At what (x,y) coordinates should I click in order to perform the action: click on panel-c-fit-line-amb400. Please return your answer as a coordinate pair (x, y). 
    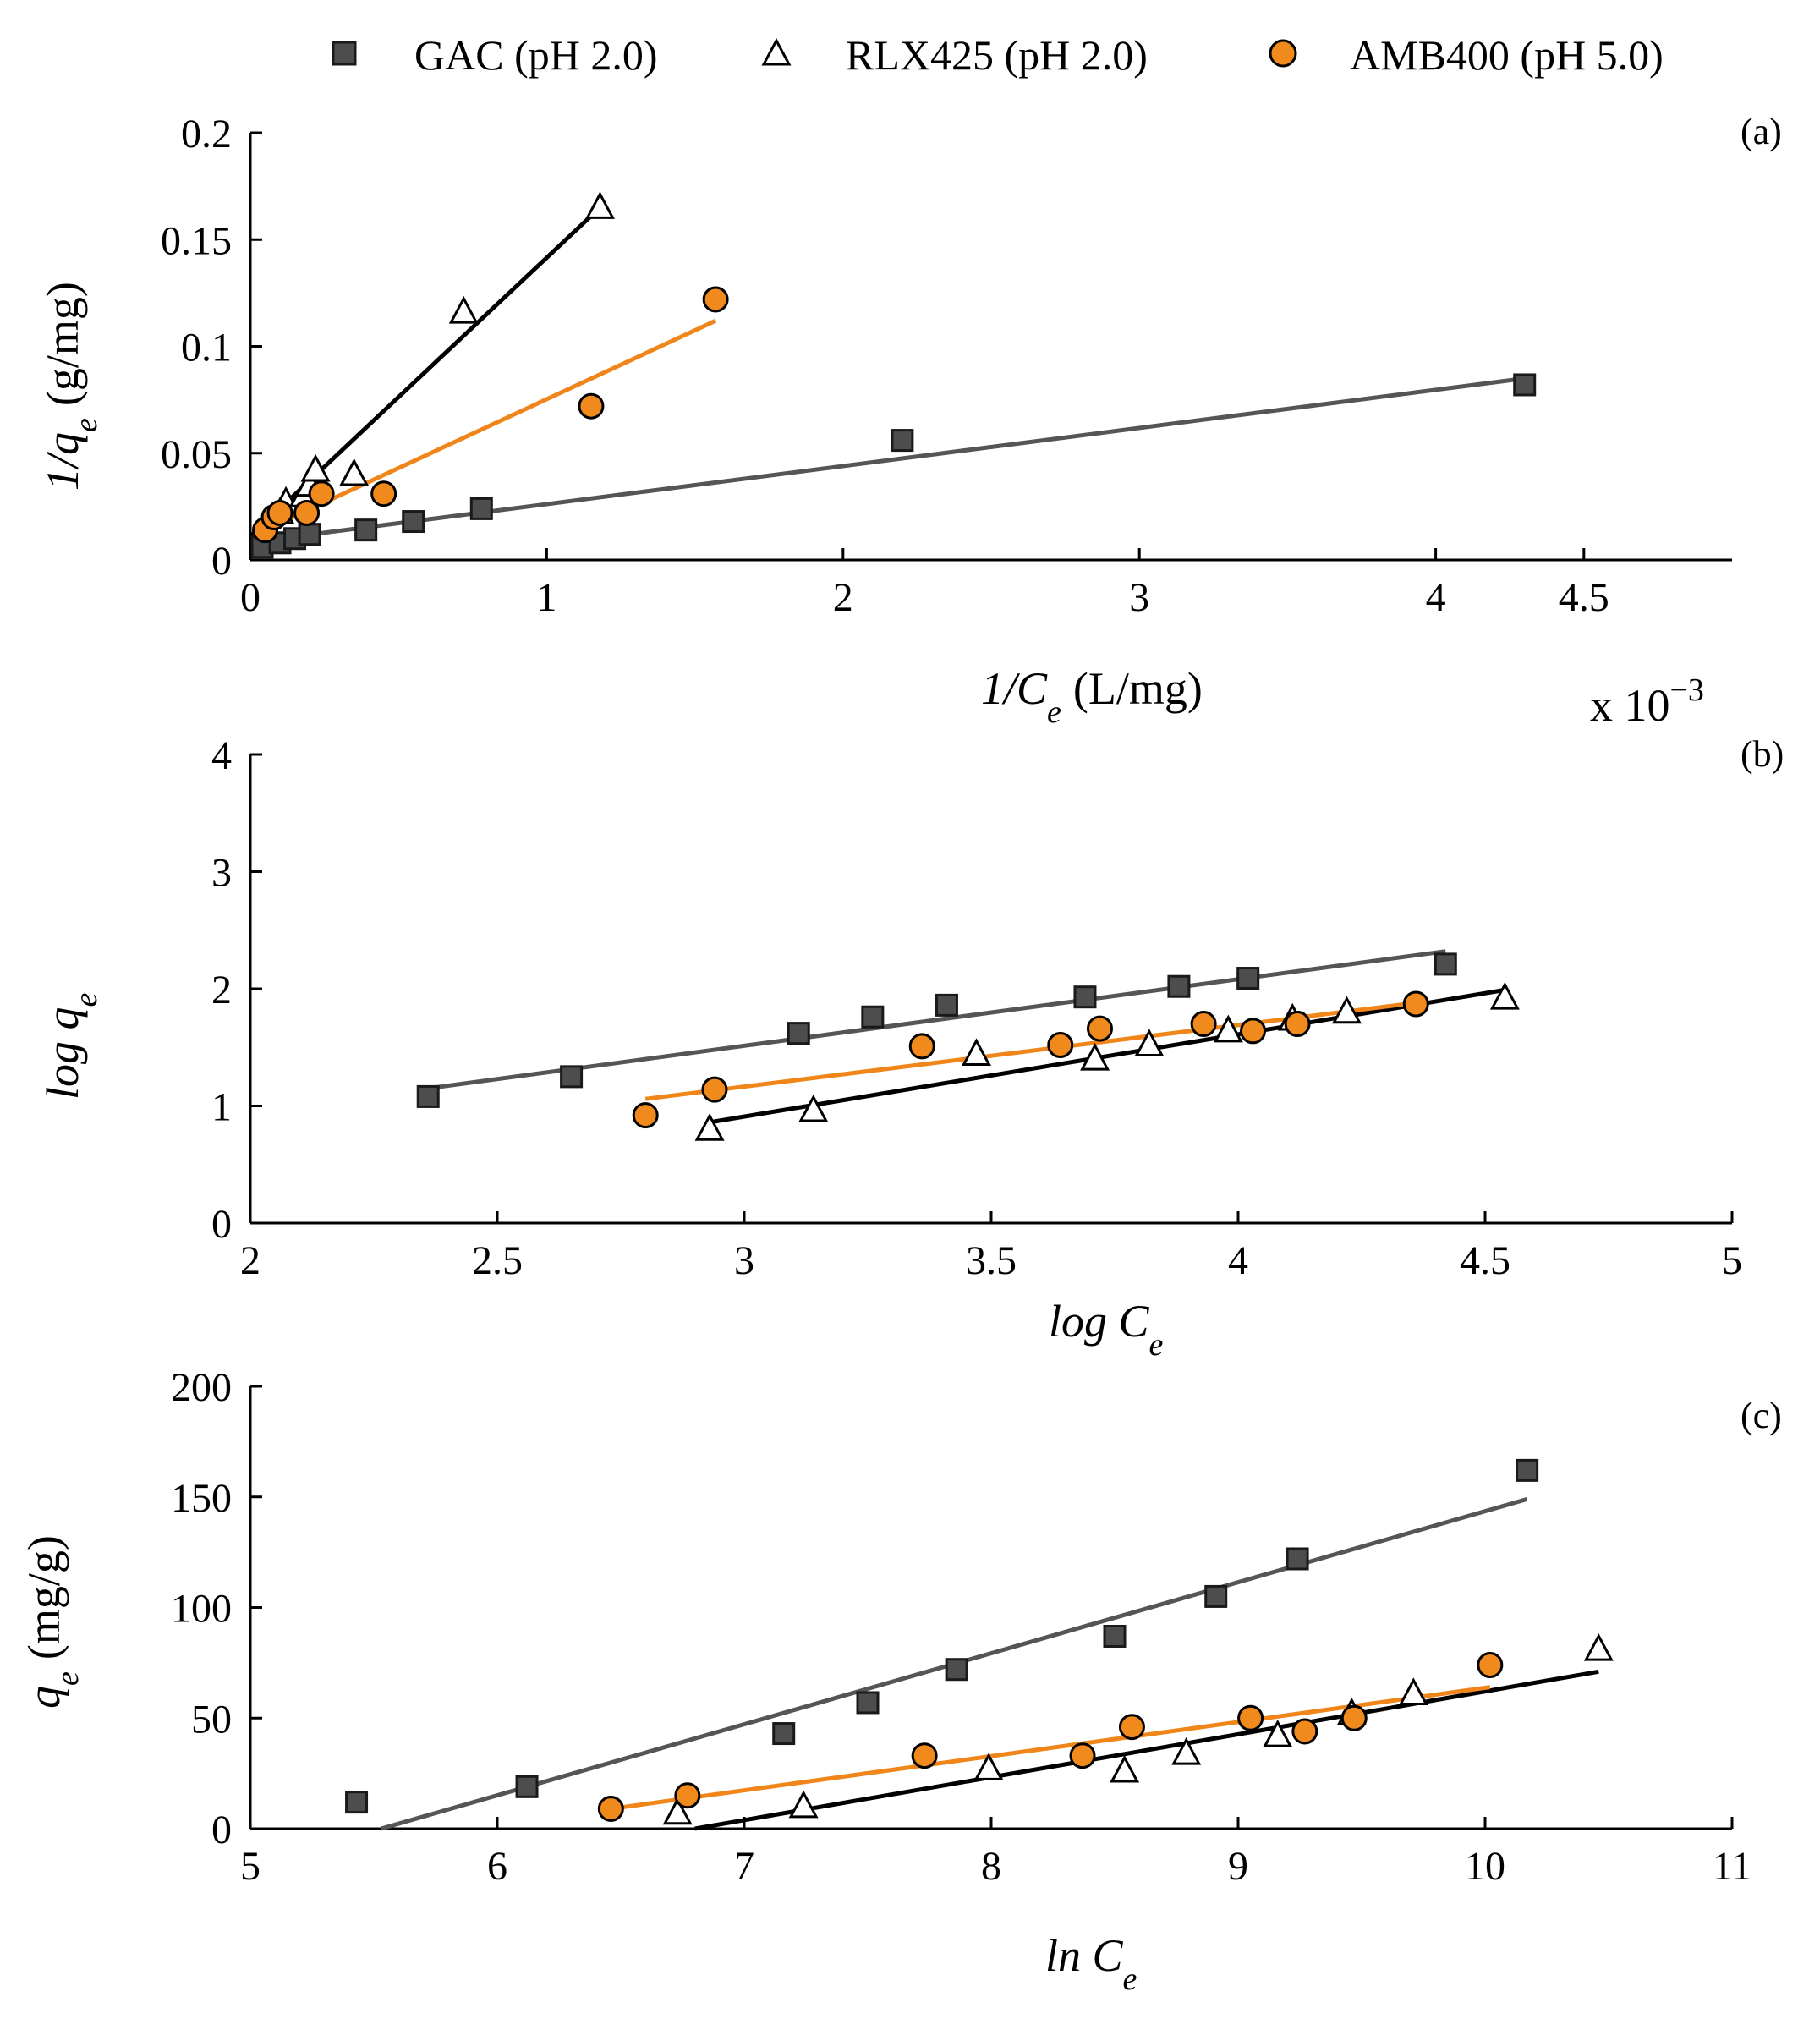
    Looking at the image, I should click on (1050, 1748).